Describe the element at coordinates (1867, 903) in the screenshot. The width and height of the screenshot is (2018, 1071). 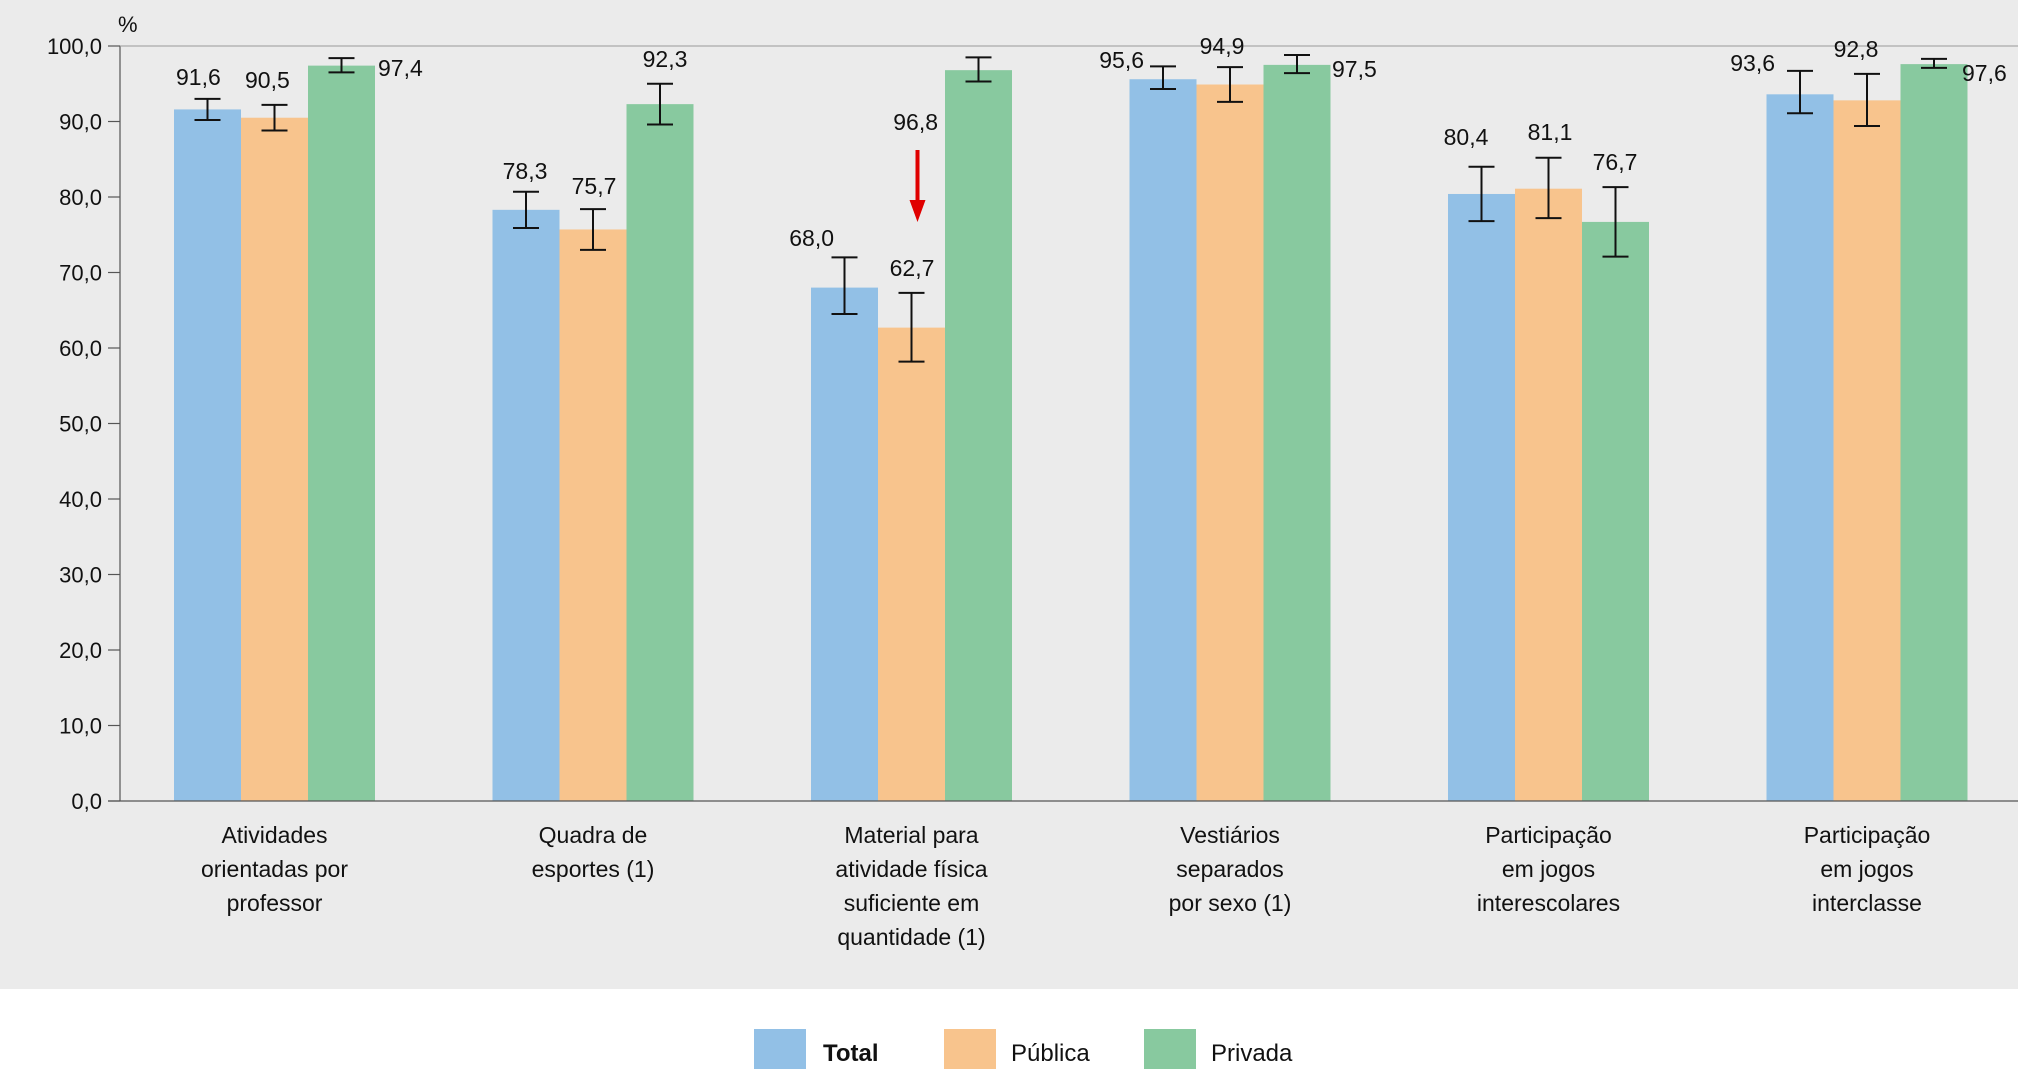
I see `category-label: interclasse` at that location.